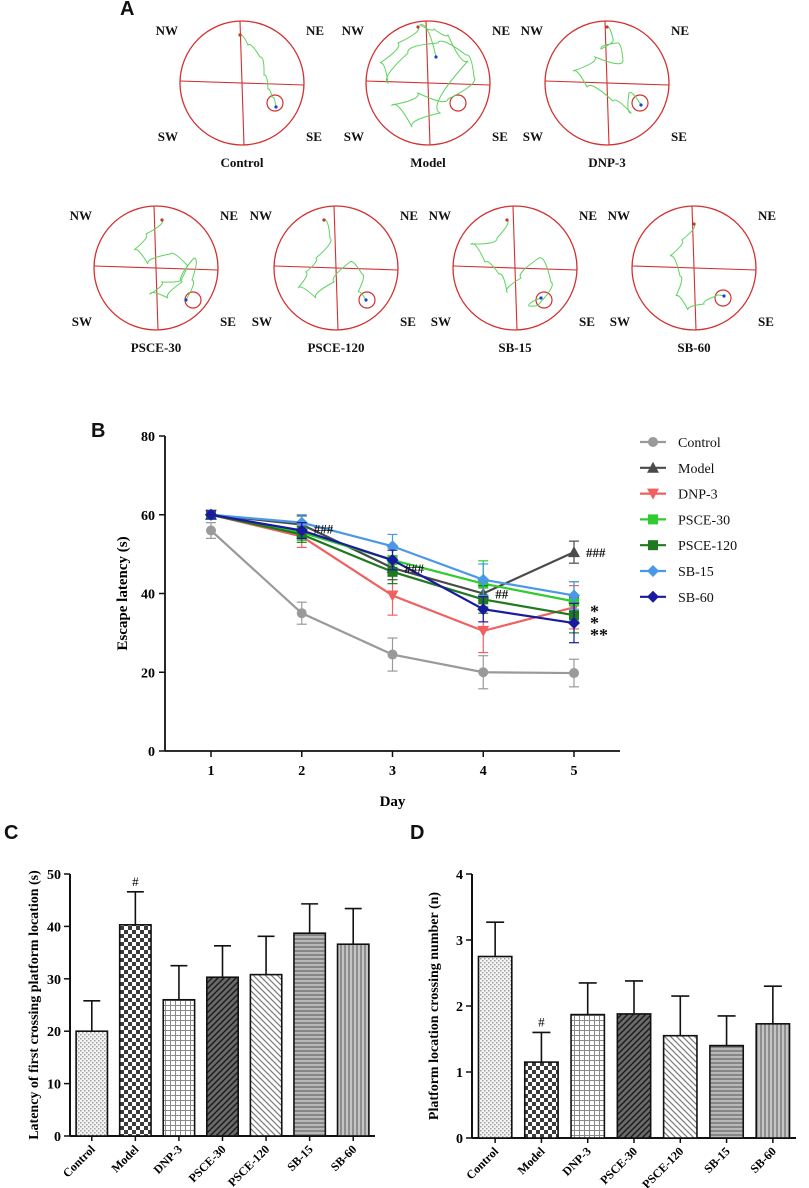  I want to click on maze-group-title-psce-120: PSCE-120, so click(335, 347).